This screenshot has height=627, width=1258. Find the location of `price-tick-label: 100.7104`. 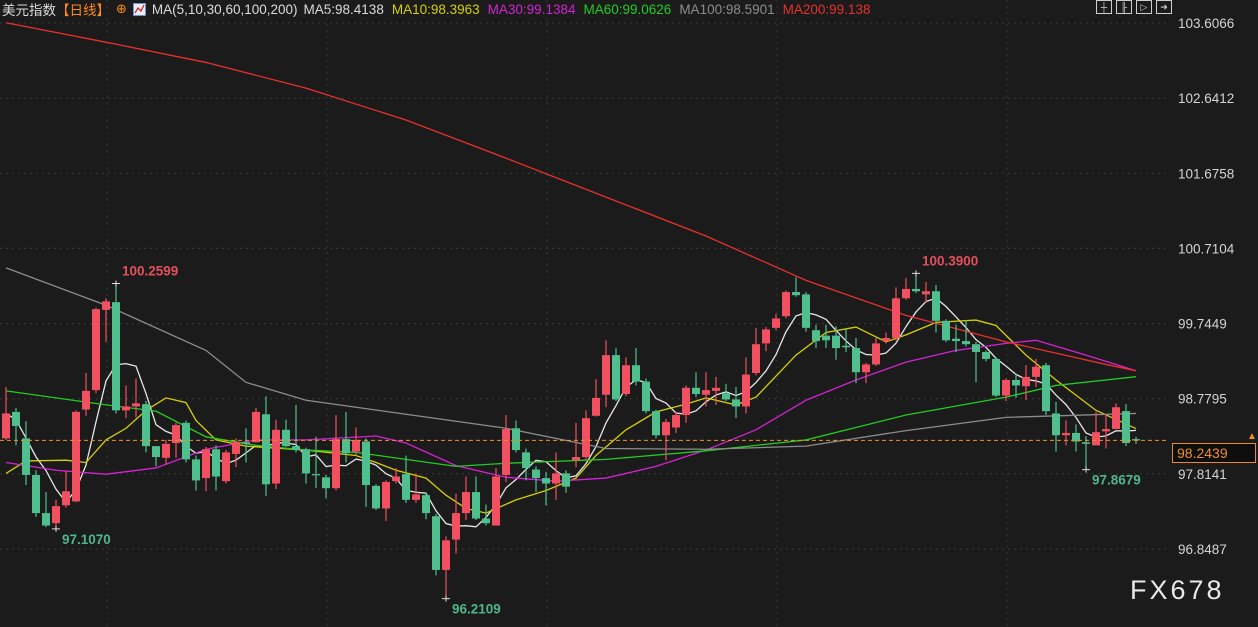

price-tick-label: 100.7104 is located at coordinates (1206, 248).